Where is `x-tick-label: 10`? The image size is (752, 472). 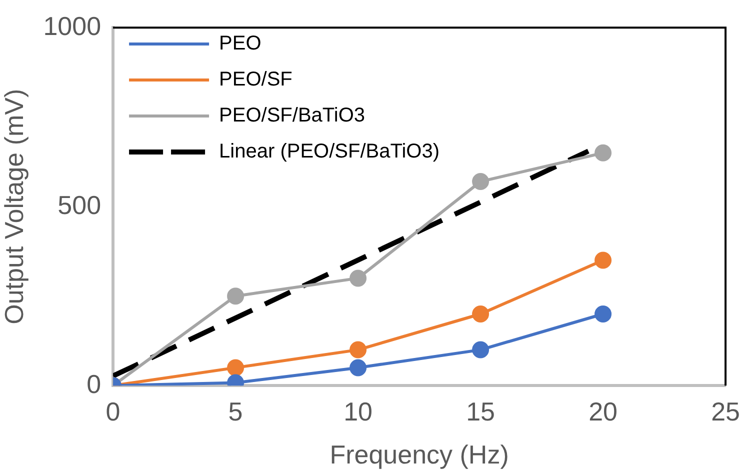
x-tick-label: 10 is located at coordinates (358, 411).